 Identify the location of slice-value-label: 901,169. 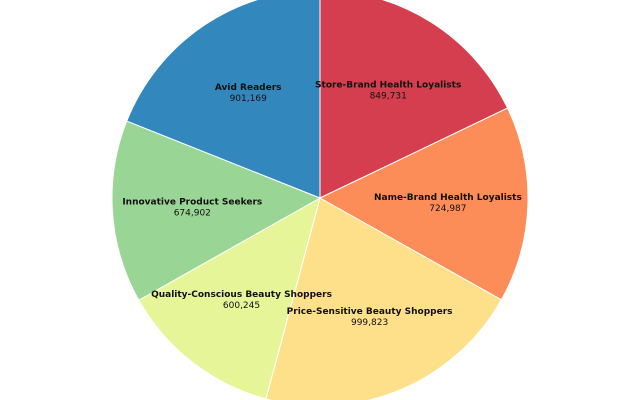
(248, 99).